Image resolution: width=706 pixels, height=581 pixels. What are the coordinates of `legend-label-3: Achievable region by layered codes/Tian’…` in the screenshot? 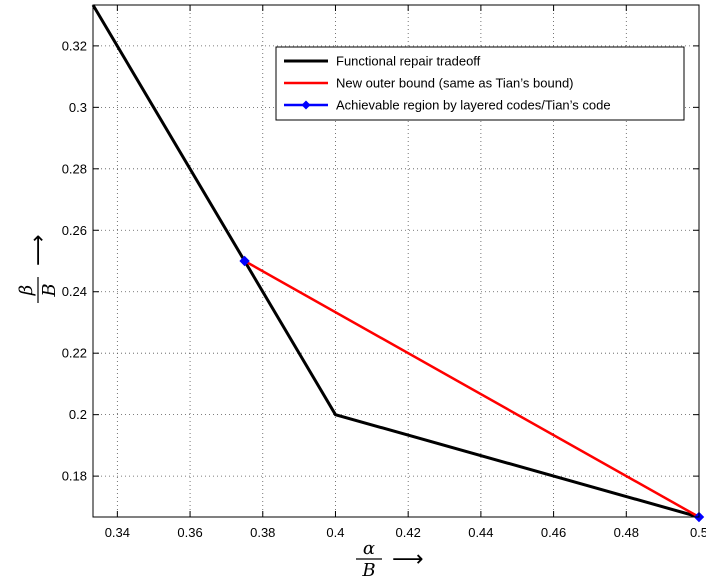 It's located at (473, 105).